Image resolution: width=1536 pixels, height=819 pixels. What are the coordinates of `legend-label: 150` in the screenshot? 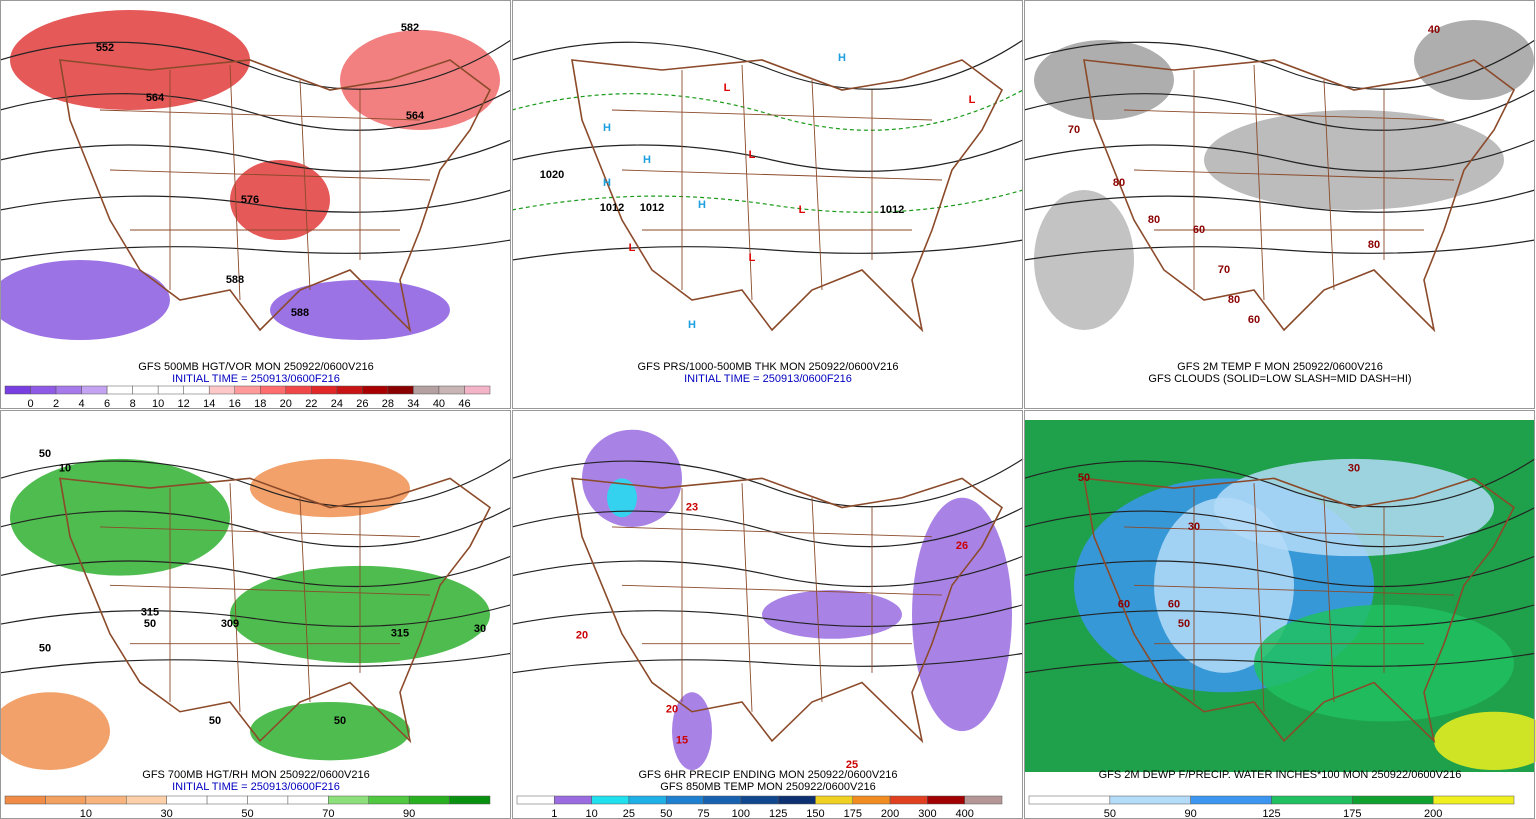 It's located at (815, 813).